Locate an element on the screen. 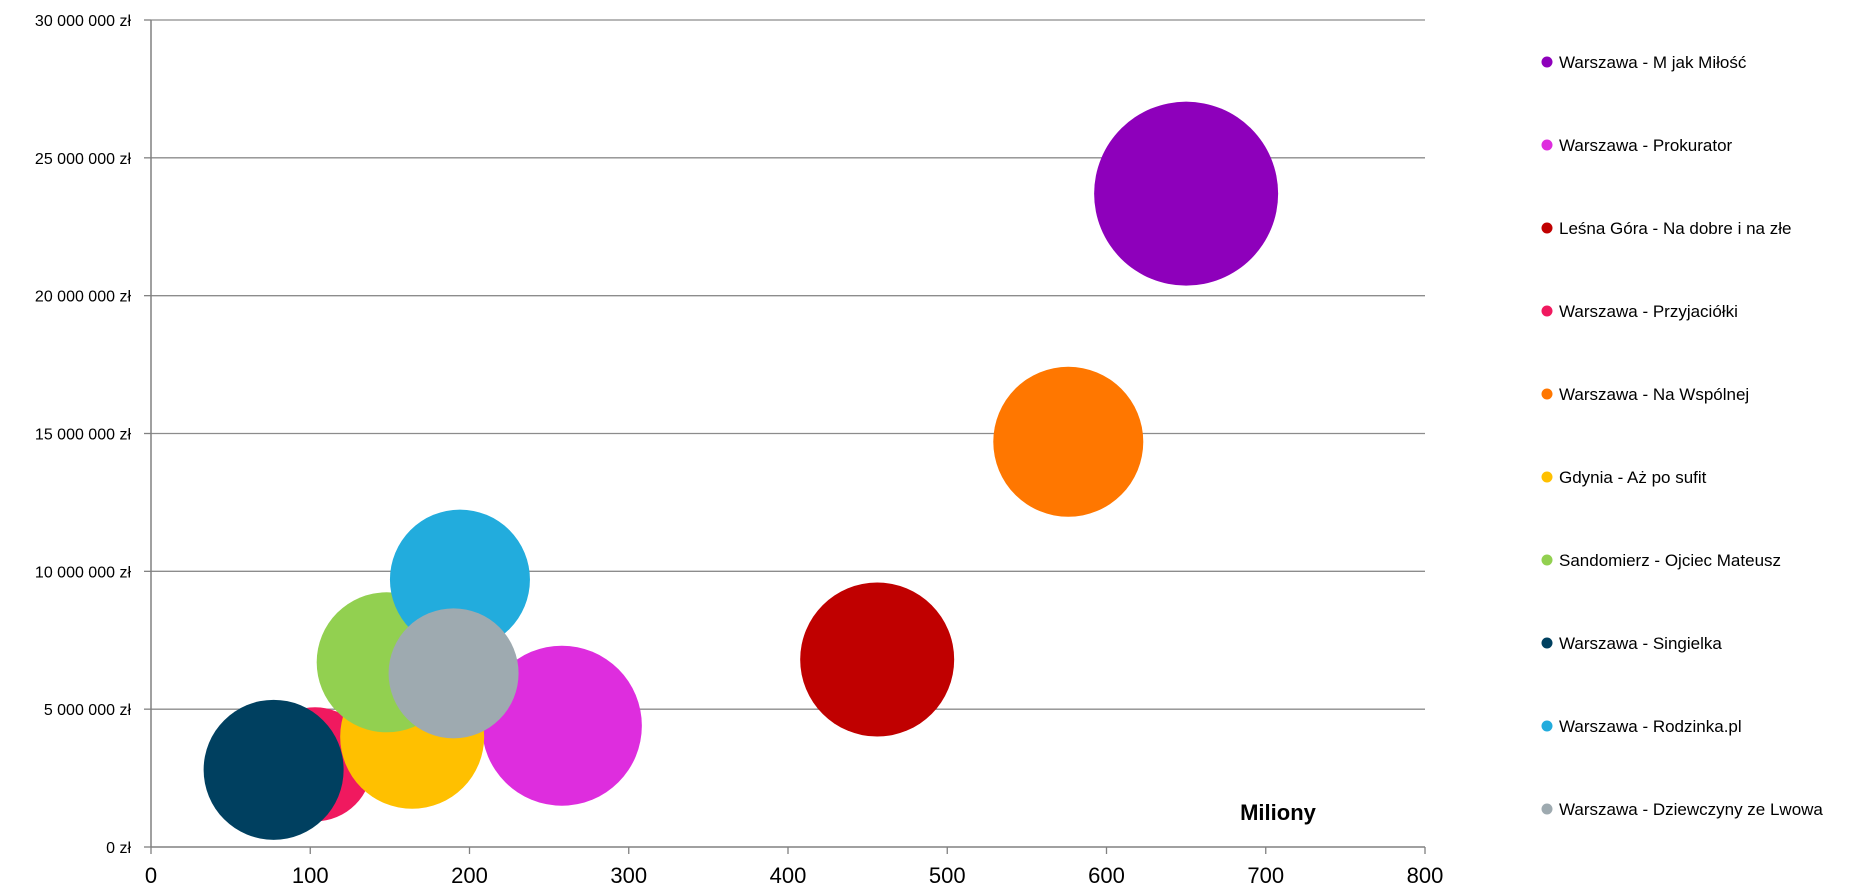 This screenshot has height=894, width=1856. legend-label: Warszawa - Przyjaciółki is located at coordinates (1648, 311).